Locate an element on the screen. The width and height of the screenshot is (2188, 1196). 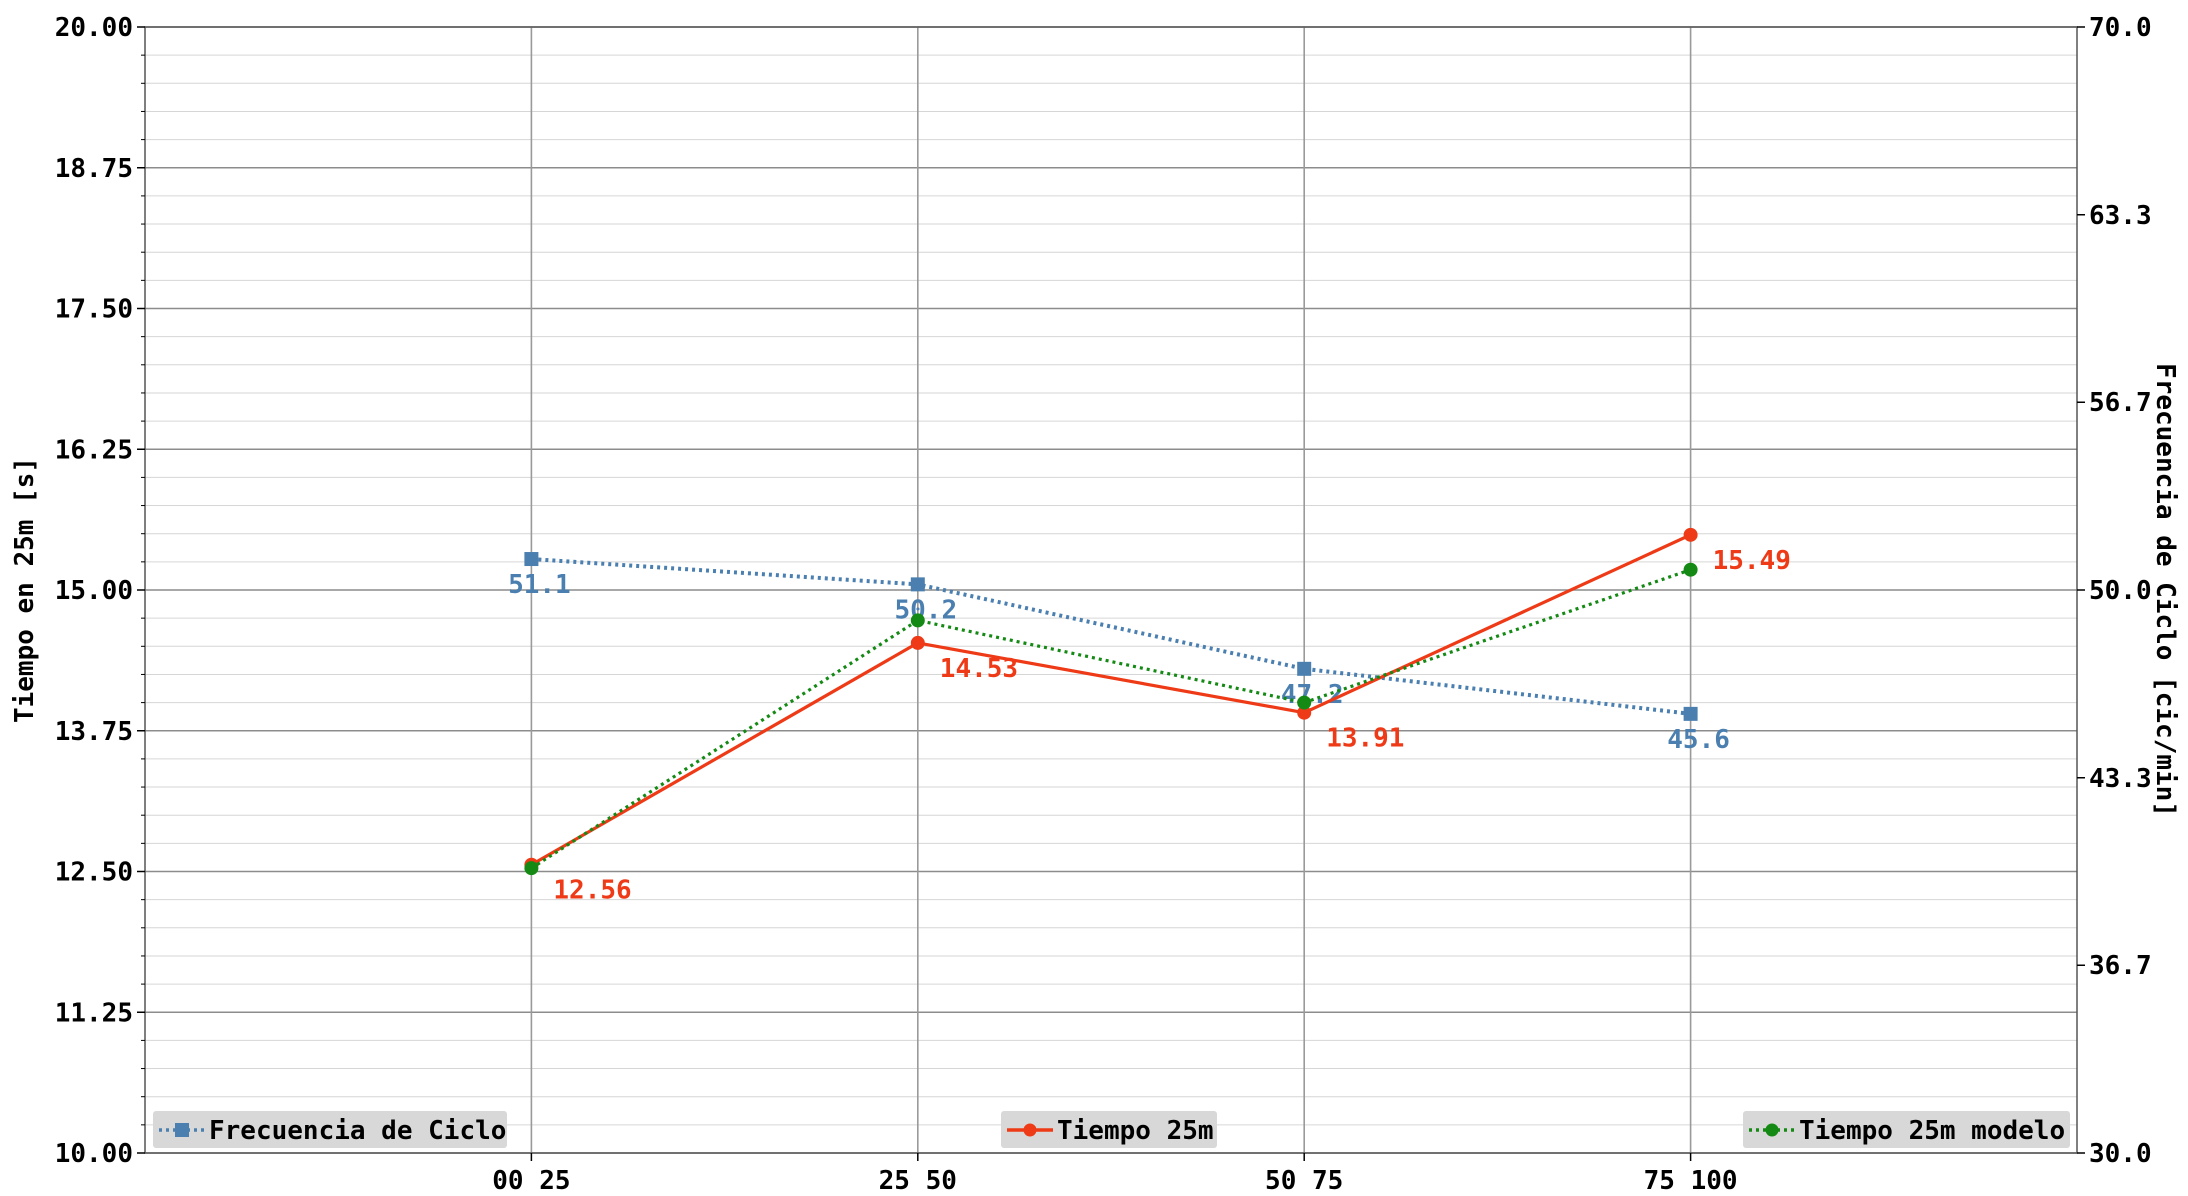
data-label: 13.91 is located at coordinates (1365, 739).